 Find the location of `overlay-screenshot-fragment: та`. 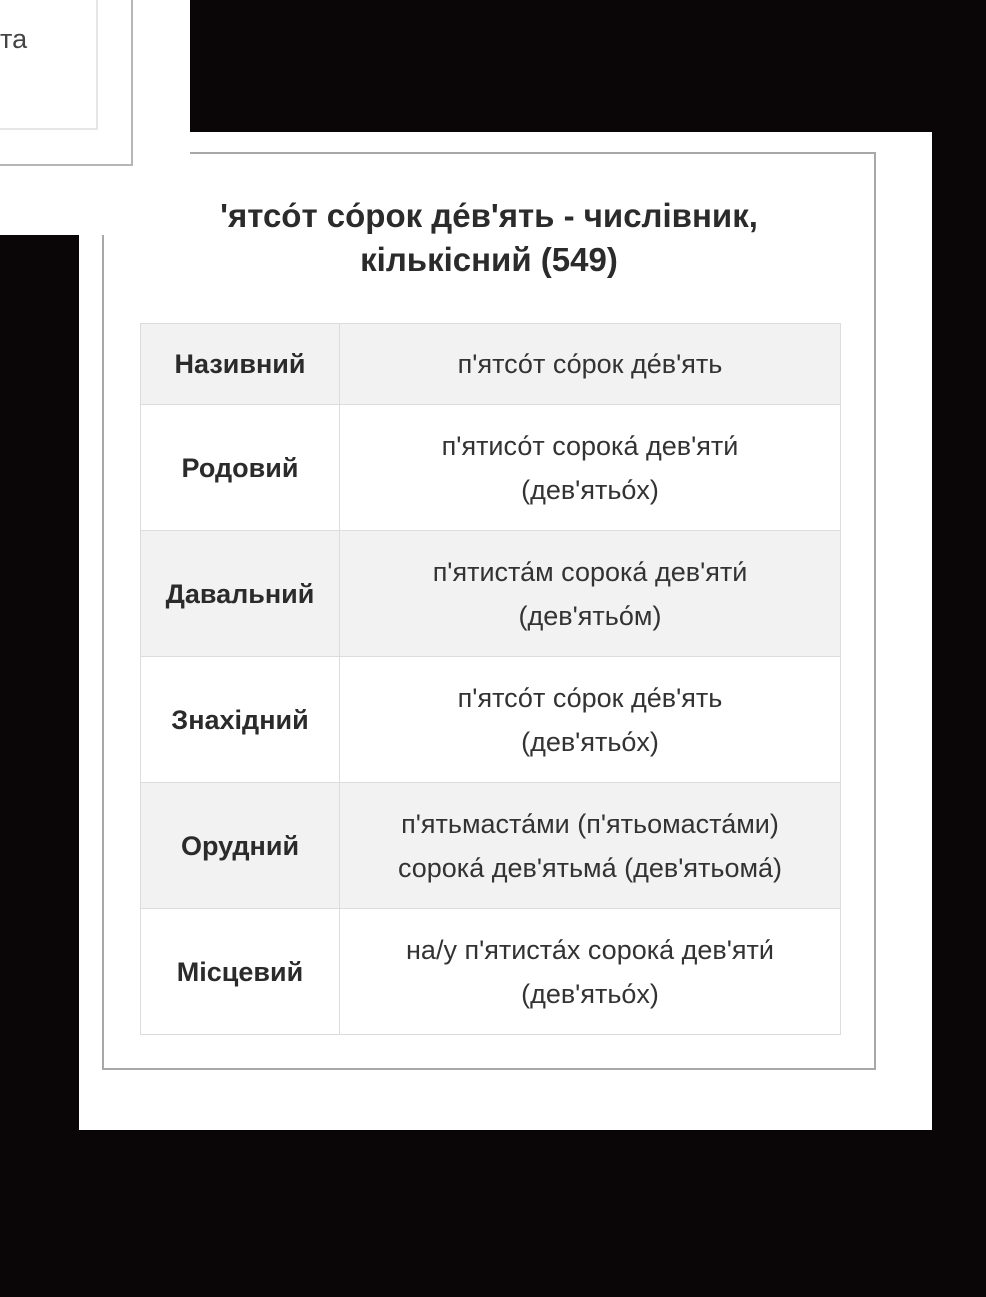

overlay-screenshot-fragment: та is located at coordinates (95, 117).